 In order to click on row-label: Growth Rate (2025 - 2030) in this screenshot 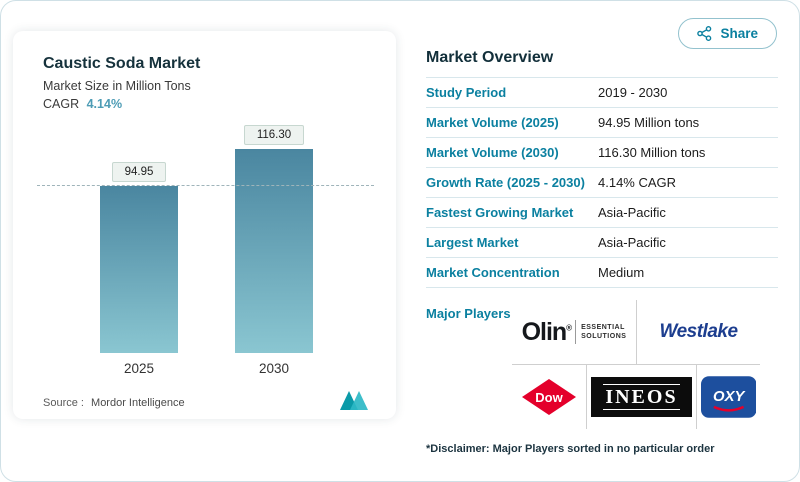, I will do `click(505, 182)`.